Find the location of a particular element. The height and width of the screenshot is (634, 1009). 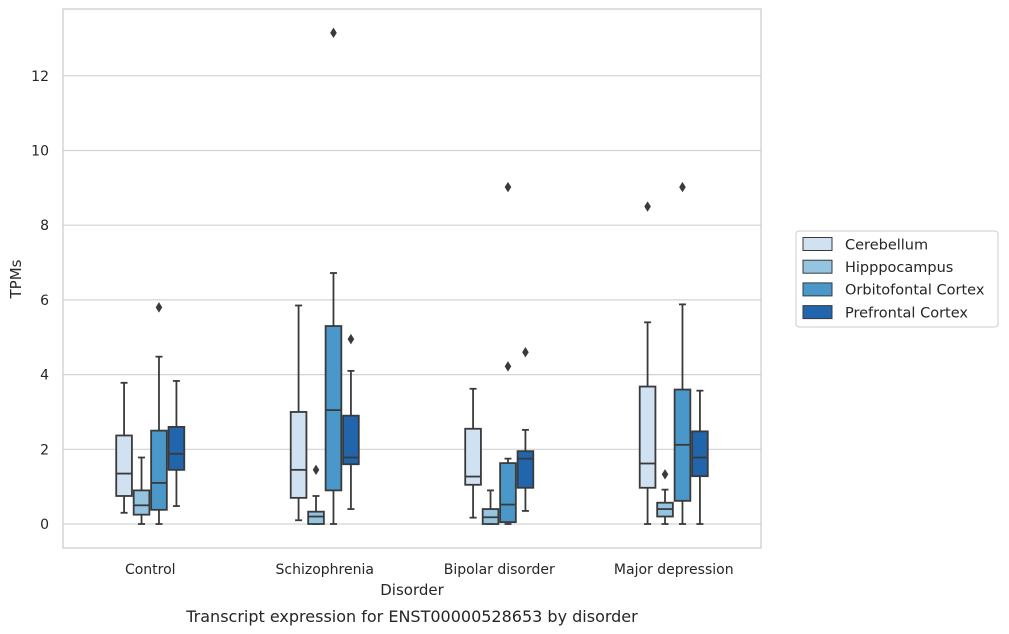

legend-frame is located at coordinates (897, 279).